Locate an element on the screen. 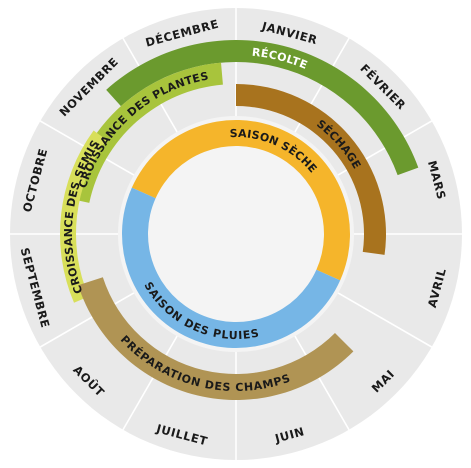 This screenshot has width=471, height=468. croissance-plantes-band is located at coordinates (145, 132).